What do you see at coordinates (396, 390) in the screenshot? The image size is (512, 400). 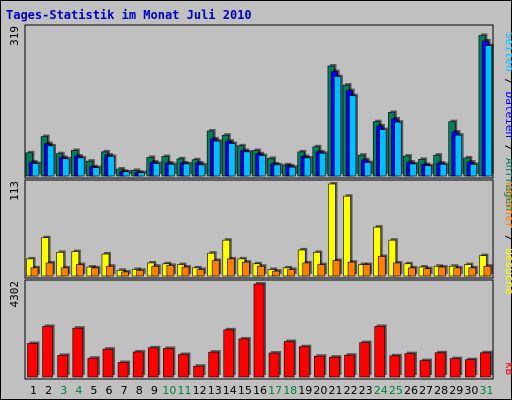 I see `x-label-day-25: 25` at bounding box center [396, 390].